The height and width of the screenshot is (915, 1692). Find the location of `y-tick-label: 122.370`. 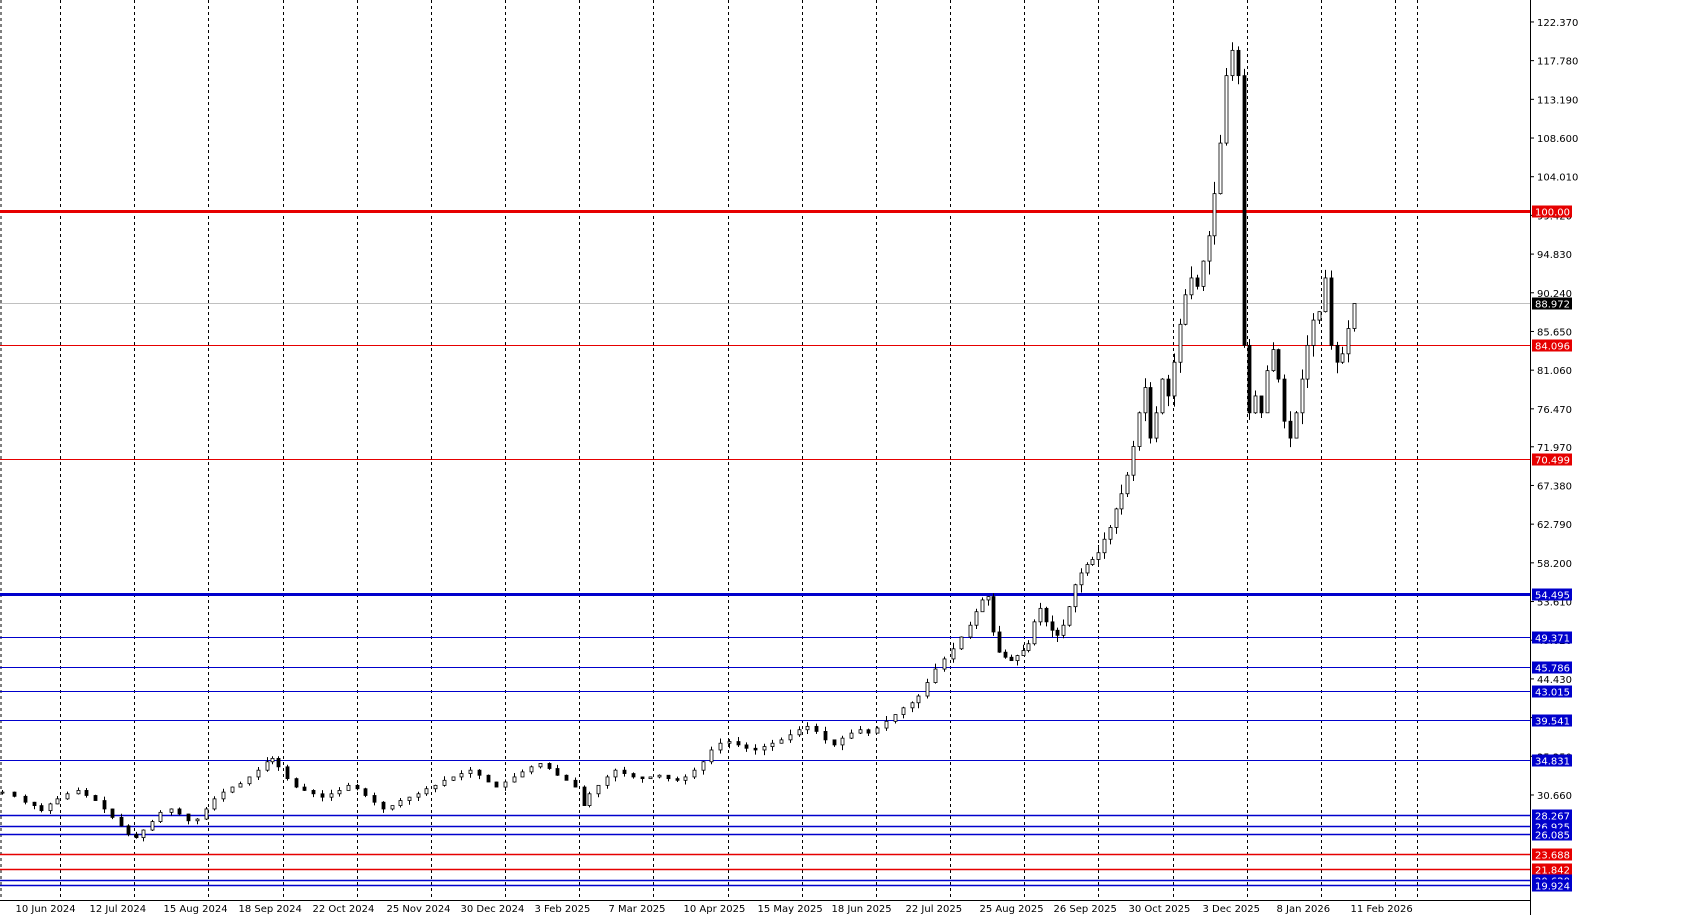

y-tick-label: 122.370 is located at coordinates (1557, 23).